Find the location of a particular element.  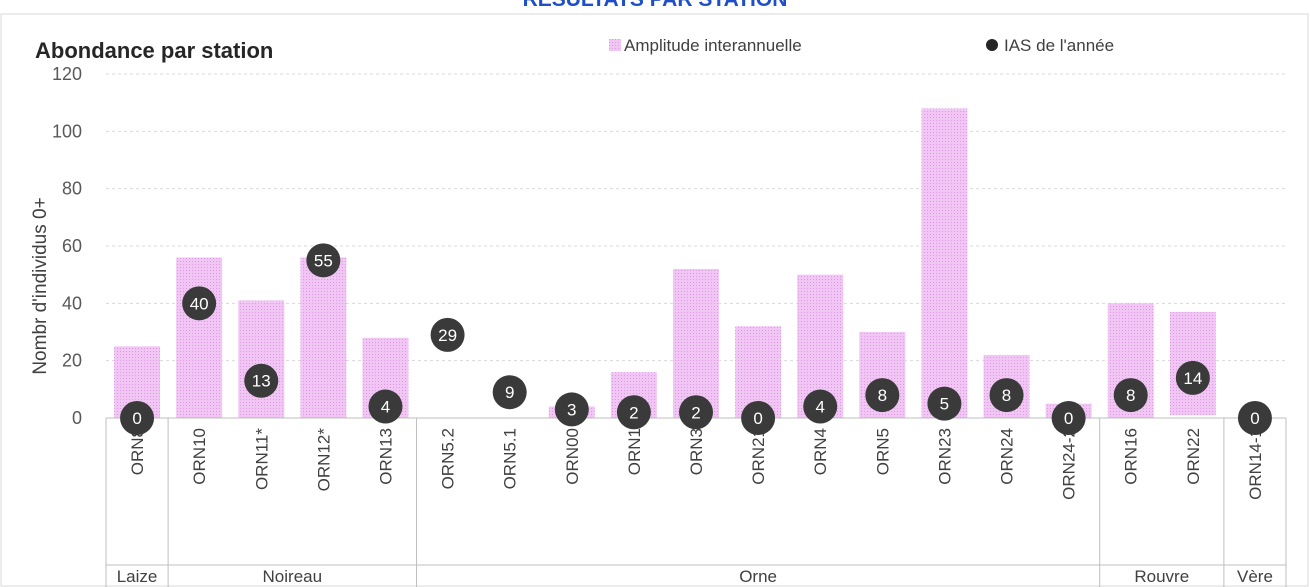

x-tick-label: ORN1 is located at coordinates (634, 451).